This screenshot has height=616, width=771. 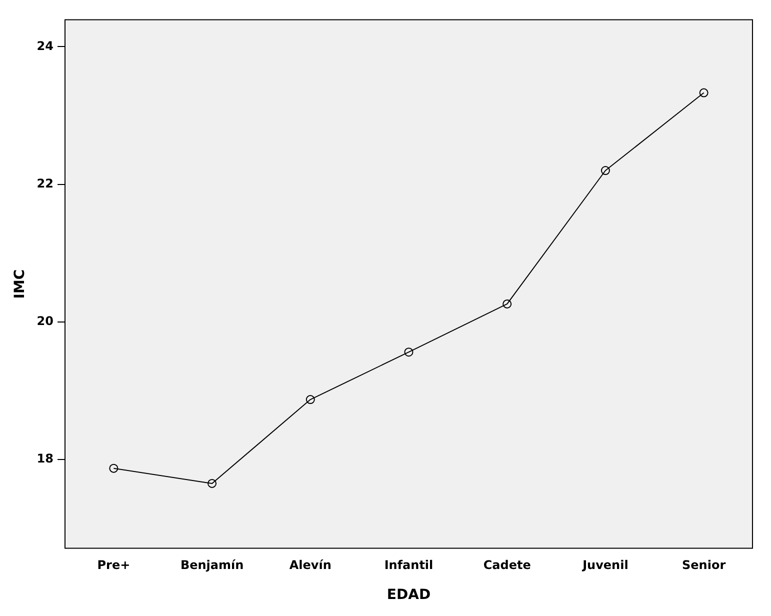 What do you see at coordinates (45, 321) in the screenshot?
I see `y-tick-label: 20` at bounding box center [45, 321].